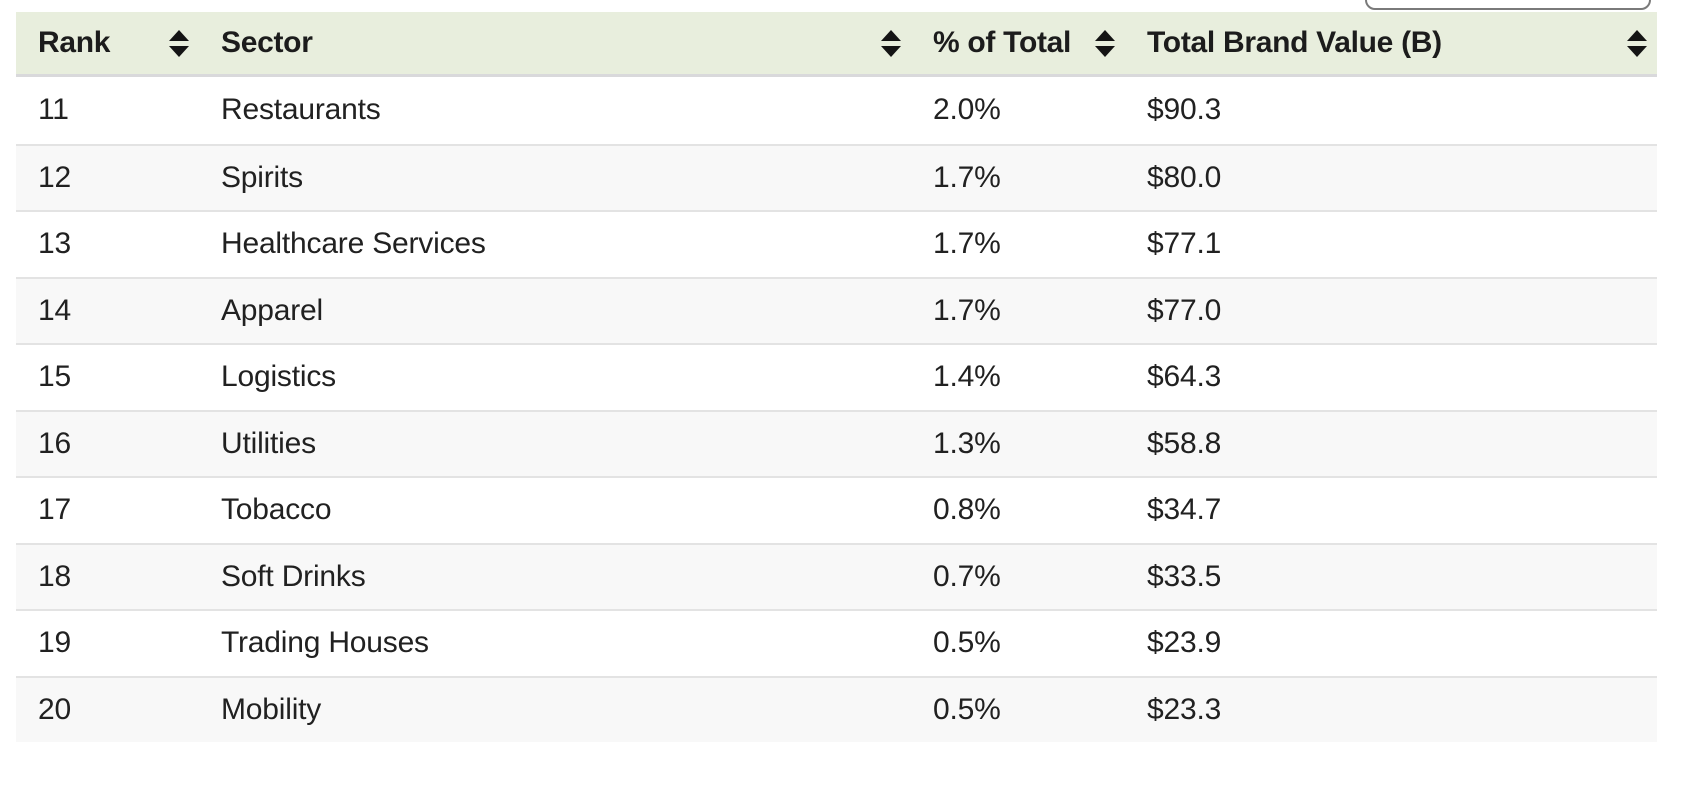  What do you see at coordinates (53, 110) in the screenshot?
I see `cell-rank: 11` at bounding box center [53, 110].